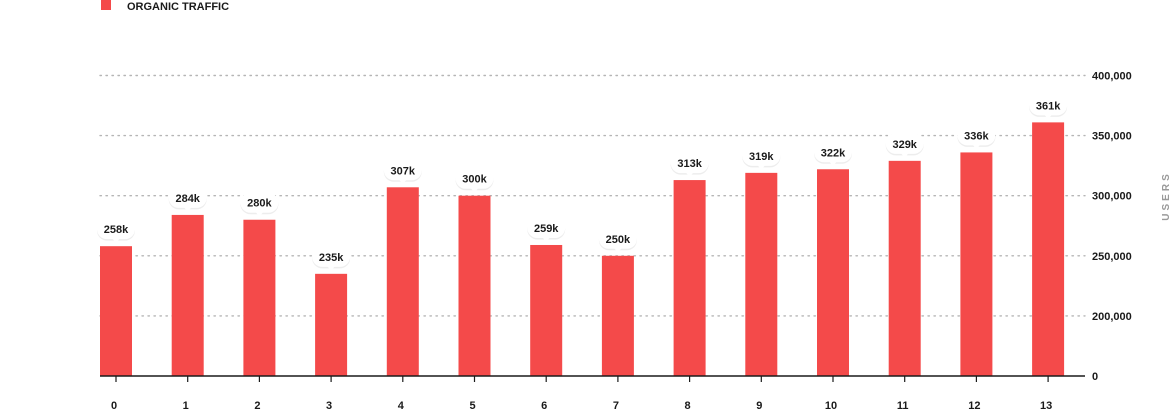 Image resolution: width=1170 pixels, height=419 pixels. Describe the element at coordinates (257, 406) in the screenshot. I see `x-tick-label: 2` at that location.